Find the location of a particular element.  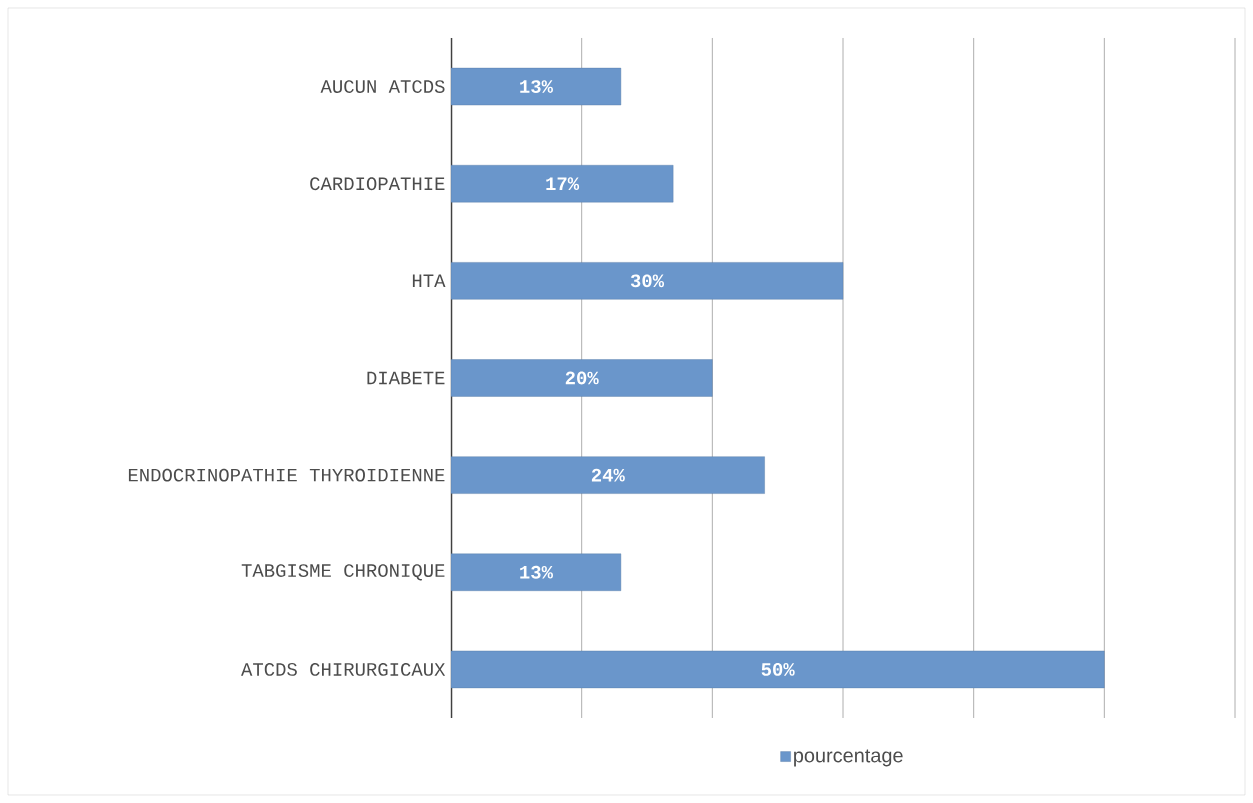

y-tick-label: ENDOCRINOPATHIE THYROIDIENNE is located at coordinates (286, 475).